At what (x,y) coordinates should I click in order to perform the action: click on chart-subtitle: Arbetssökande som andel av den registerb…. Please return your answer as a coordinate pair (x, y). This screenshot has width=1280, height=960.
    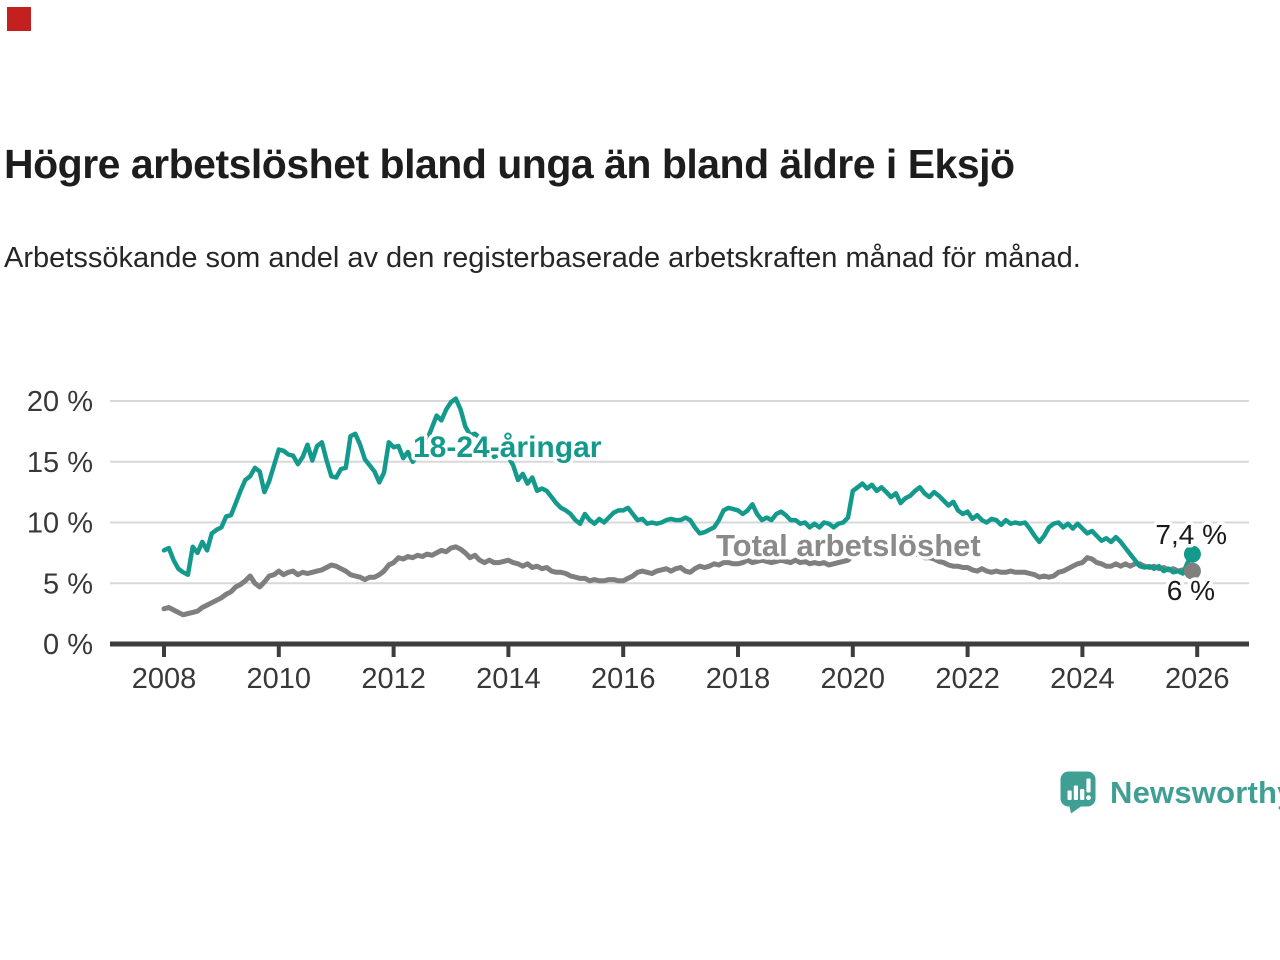
    Looking at the image, I should click on (542, 258).